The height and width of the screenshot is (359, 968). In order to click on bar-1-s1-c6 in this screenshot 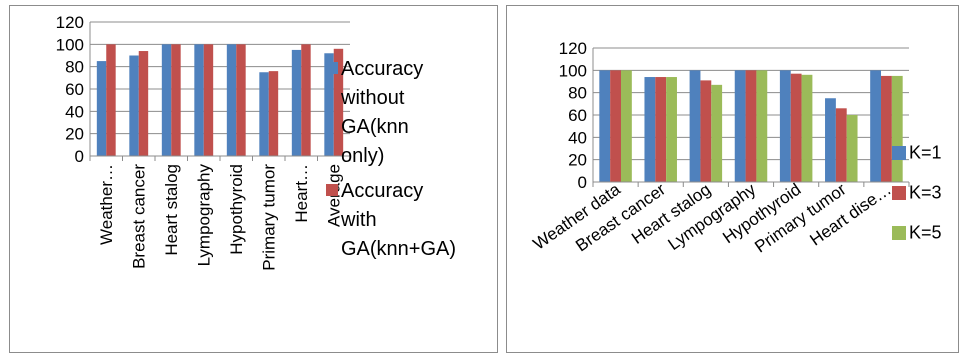, I will do `click(886, 128)`.